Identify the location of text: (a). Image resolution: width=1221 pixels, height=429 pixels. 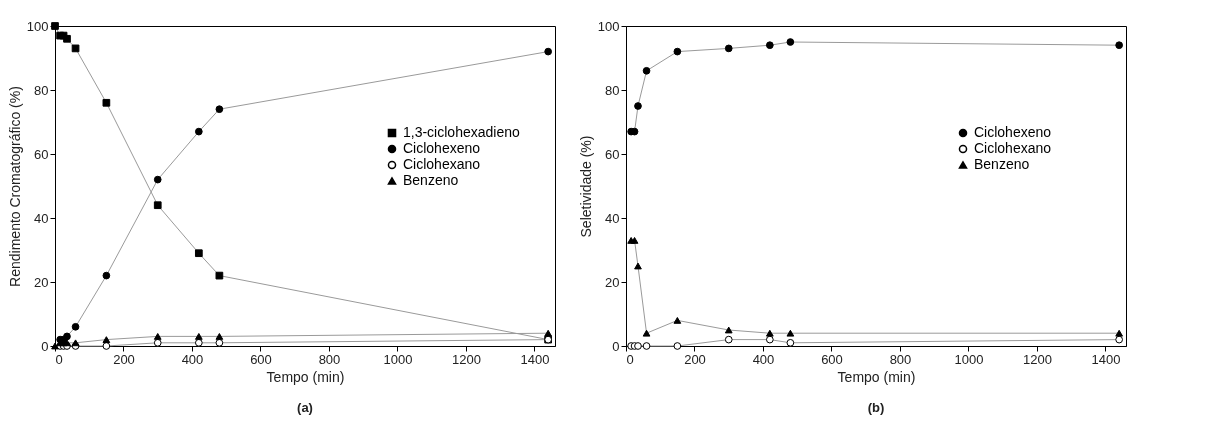
(305, 407).